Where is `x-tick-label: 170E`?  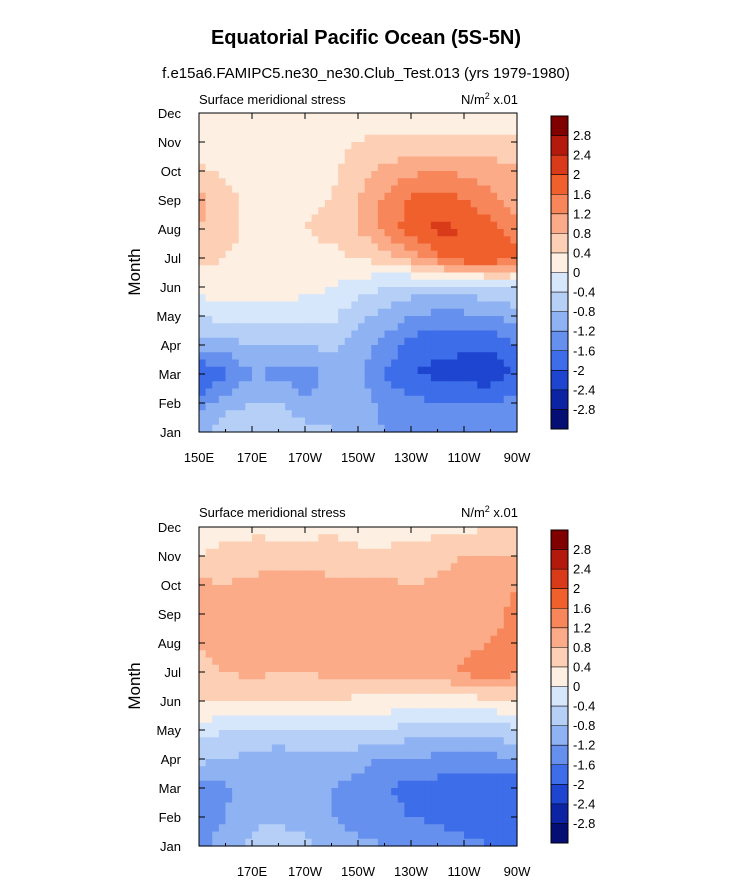
x-tick-label: 170E is located at coordinates (252, 457).